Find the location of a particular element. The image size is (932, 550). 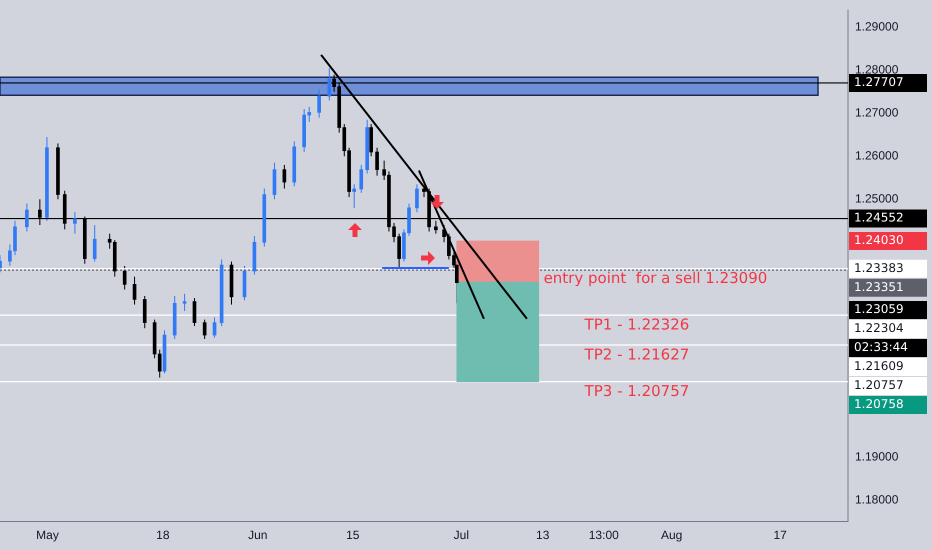

x-tick-label: 13:00 is located at coordinates (604, 535).